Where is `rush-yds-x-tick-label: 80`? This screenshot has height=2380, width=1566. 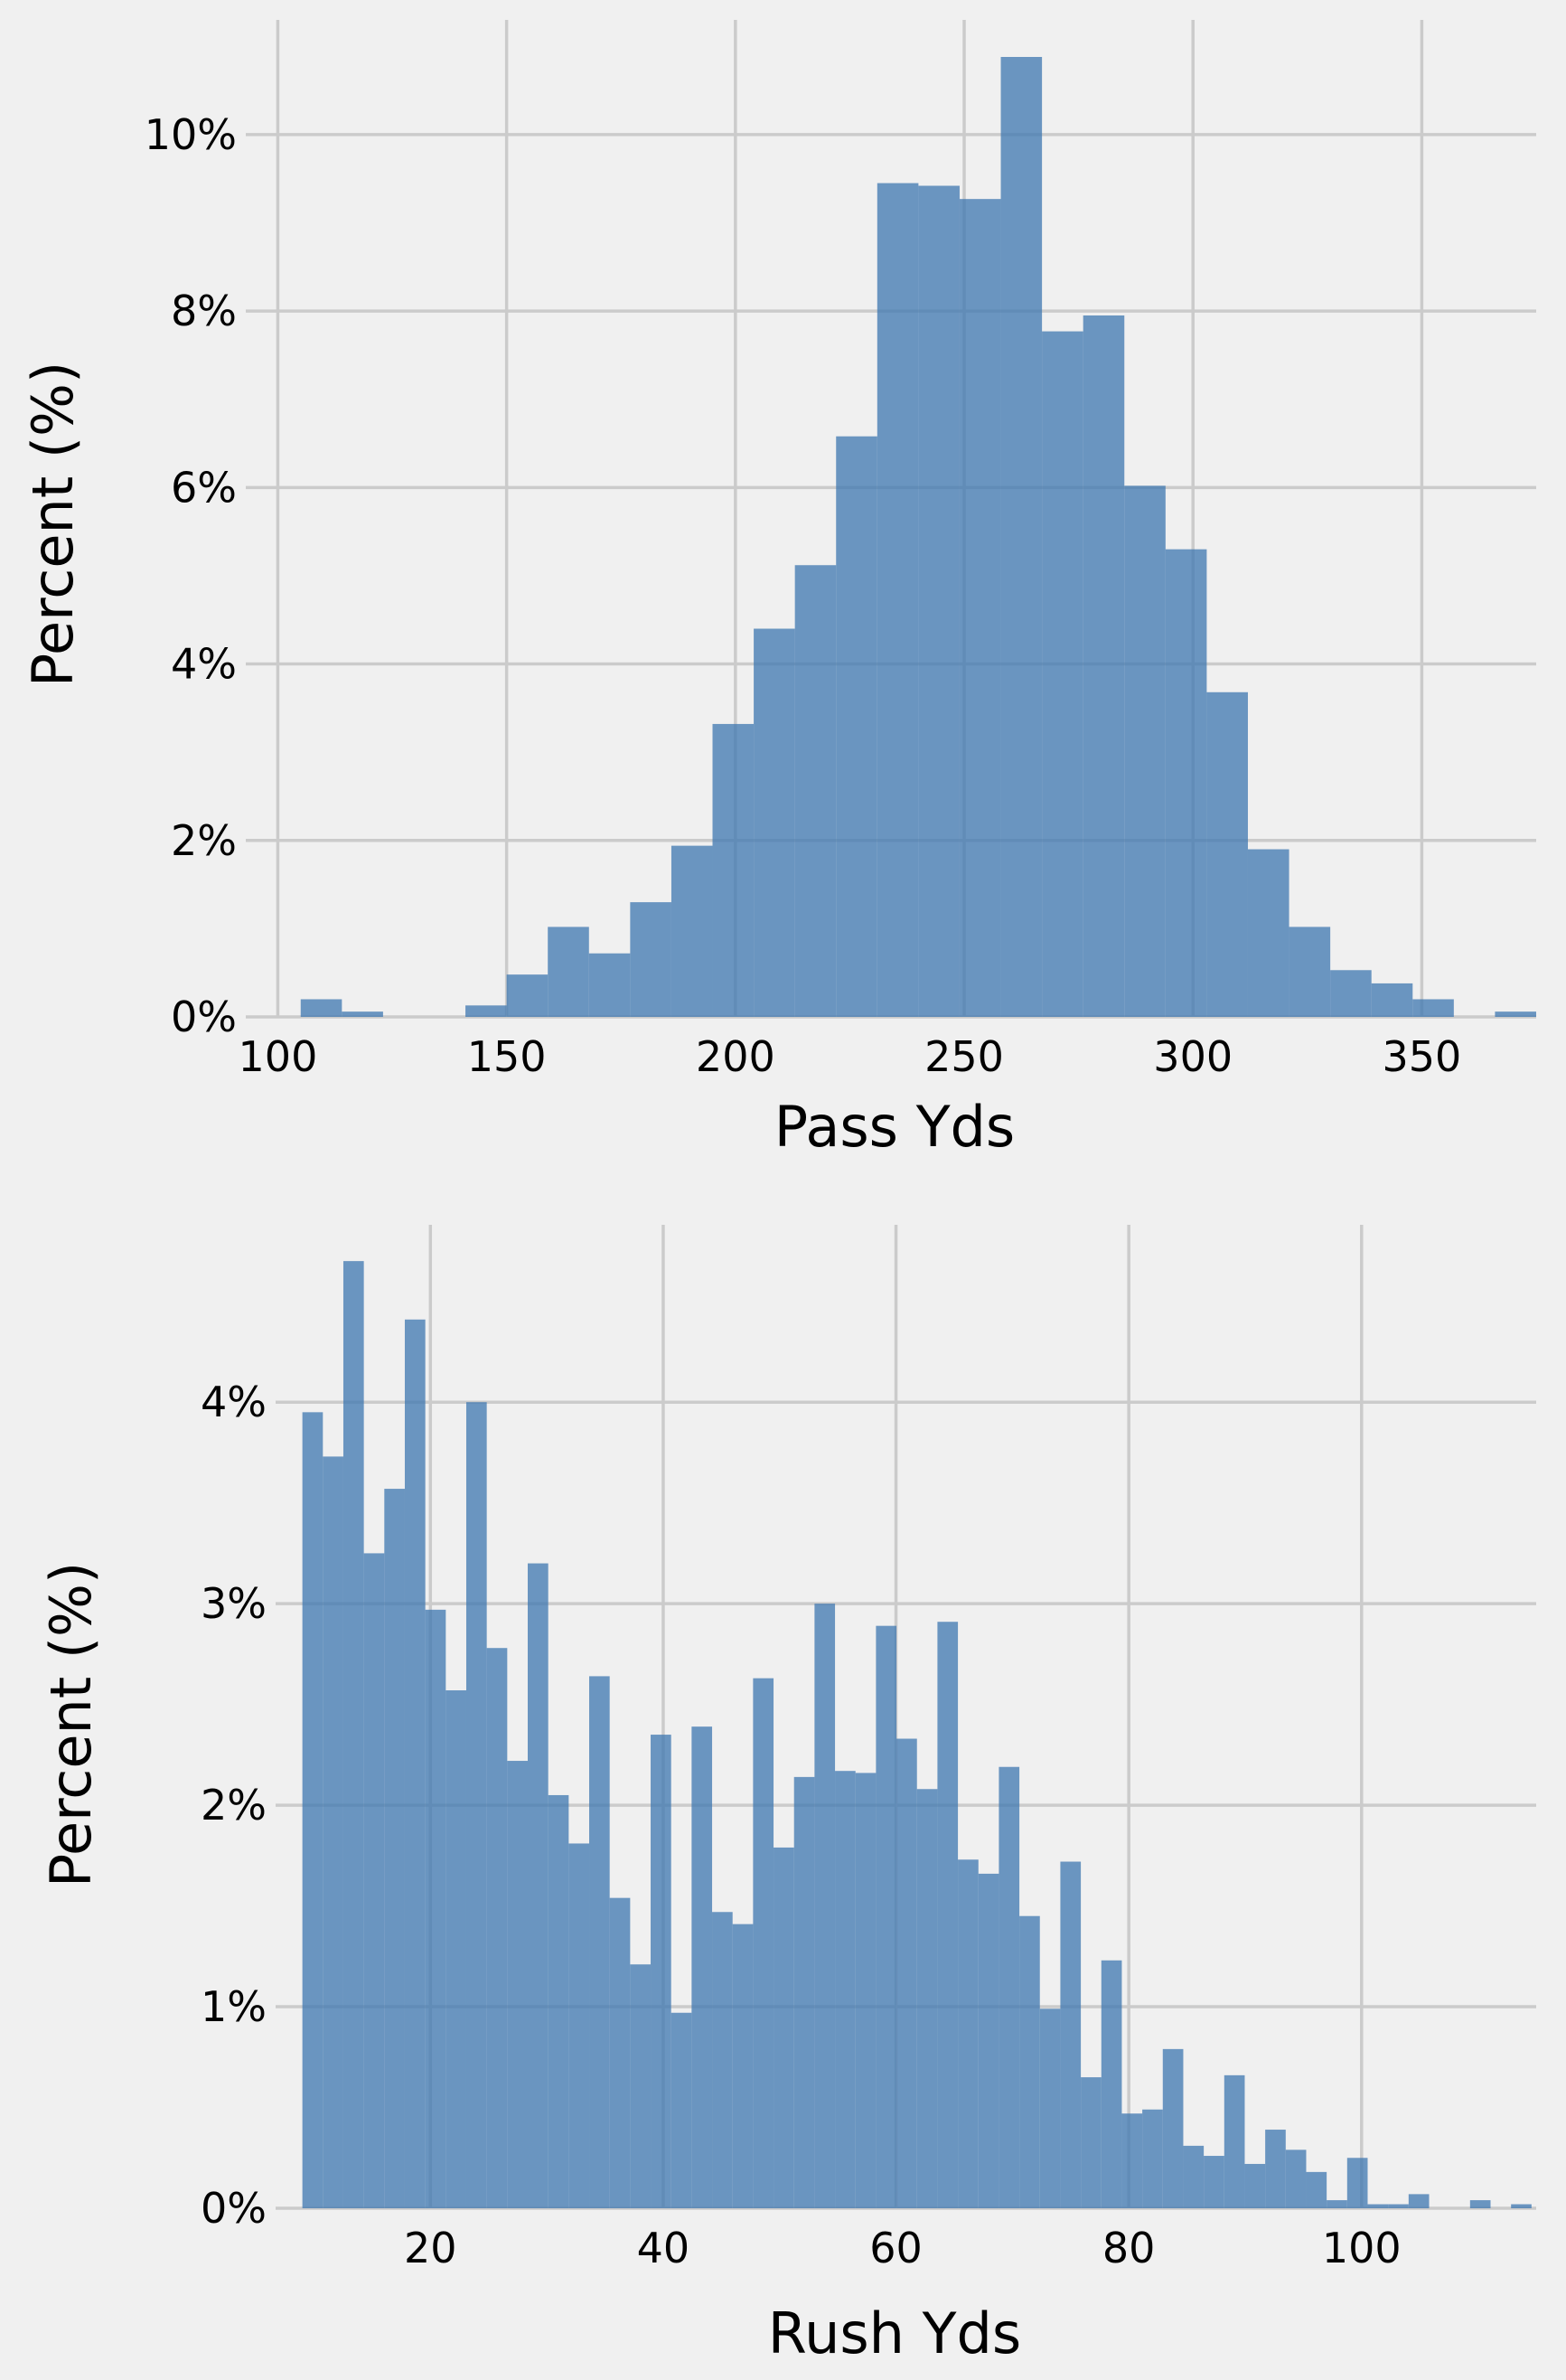 rush-yds-x-tick-label: 80 is located at coordinates (1129, 2248).